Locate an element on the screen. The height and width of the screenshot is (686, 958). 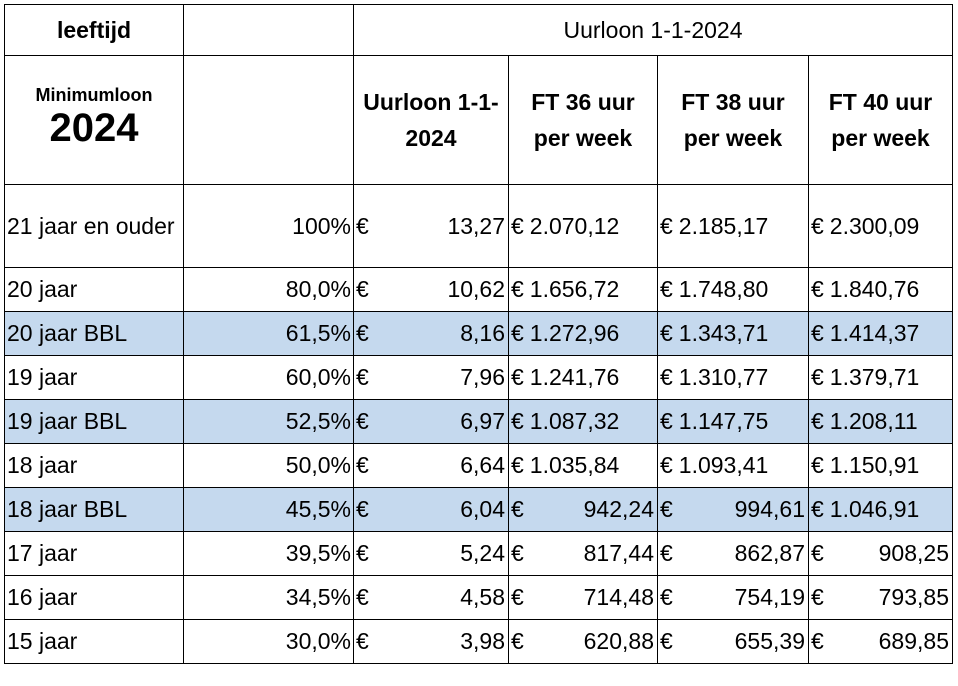
ft36-cell: €620,88 is located at coordinates (583, 641).